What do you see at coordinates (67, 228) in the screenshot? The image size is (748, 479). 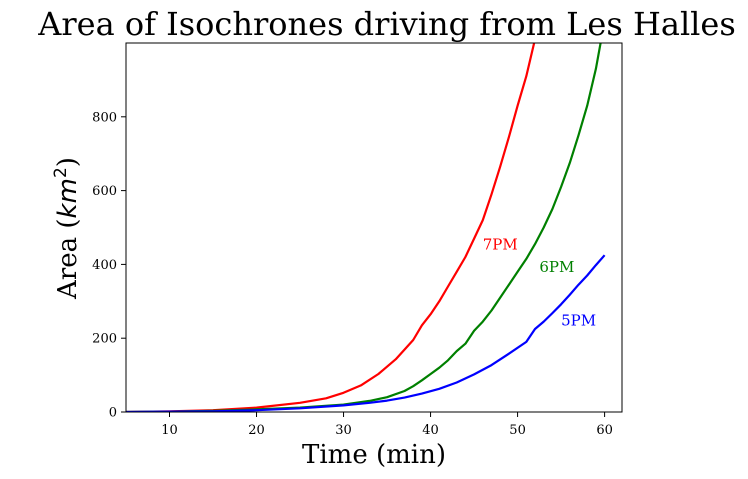 I see `y-axis-label: Area (km2)` at bounding box center [67, 228].